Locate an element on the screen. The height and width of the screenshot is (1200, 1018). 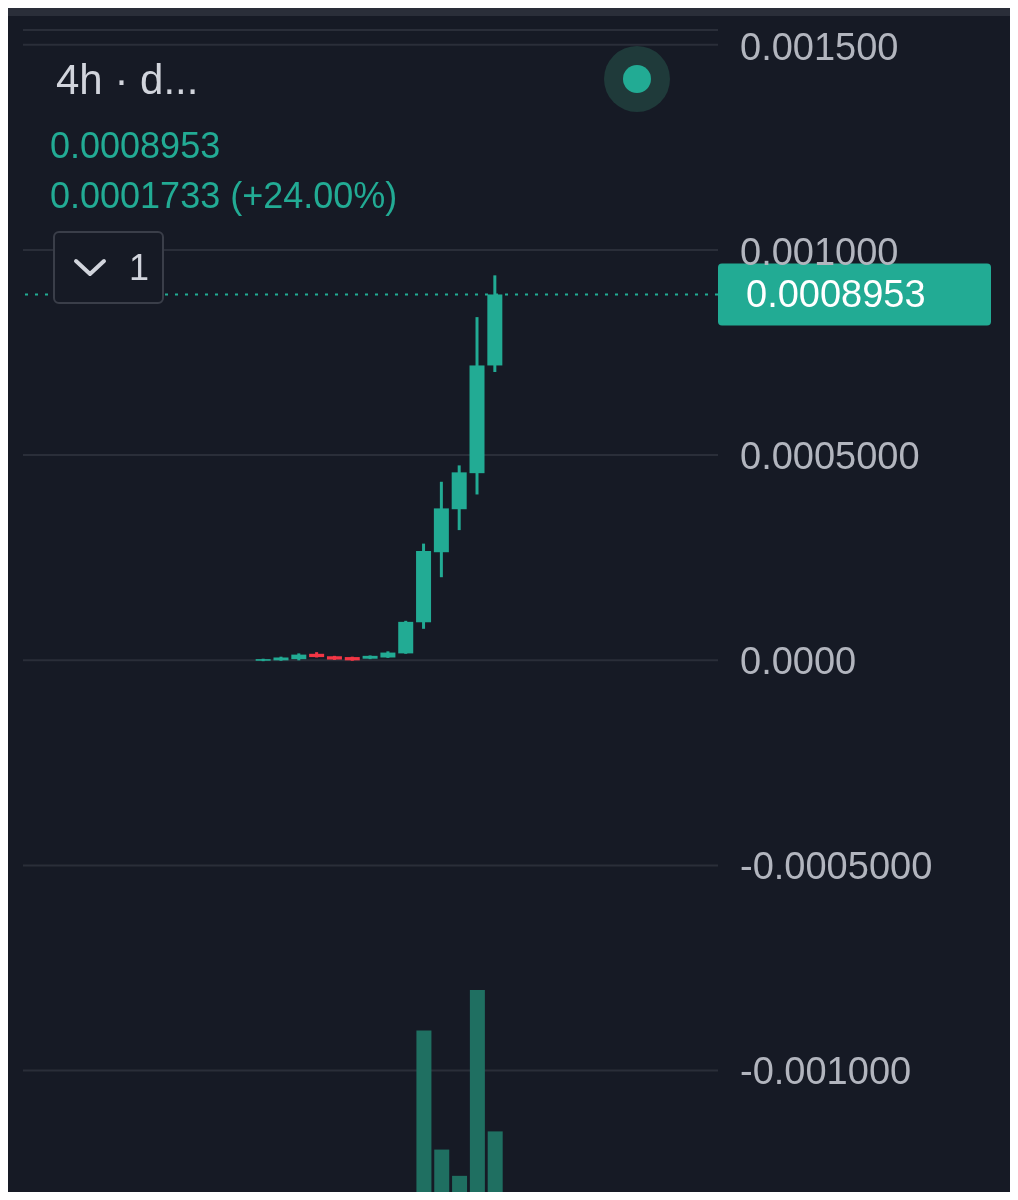
annotation: 0.0008953 is located at coordinates (135, 146).